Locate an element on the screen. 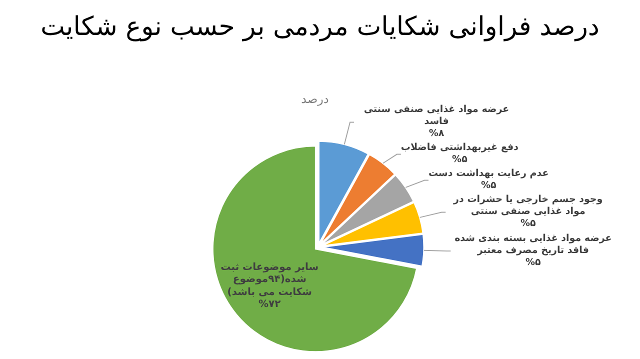  chart-subtitle: درصد is located at coordinates (315, 99).